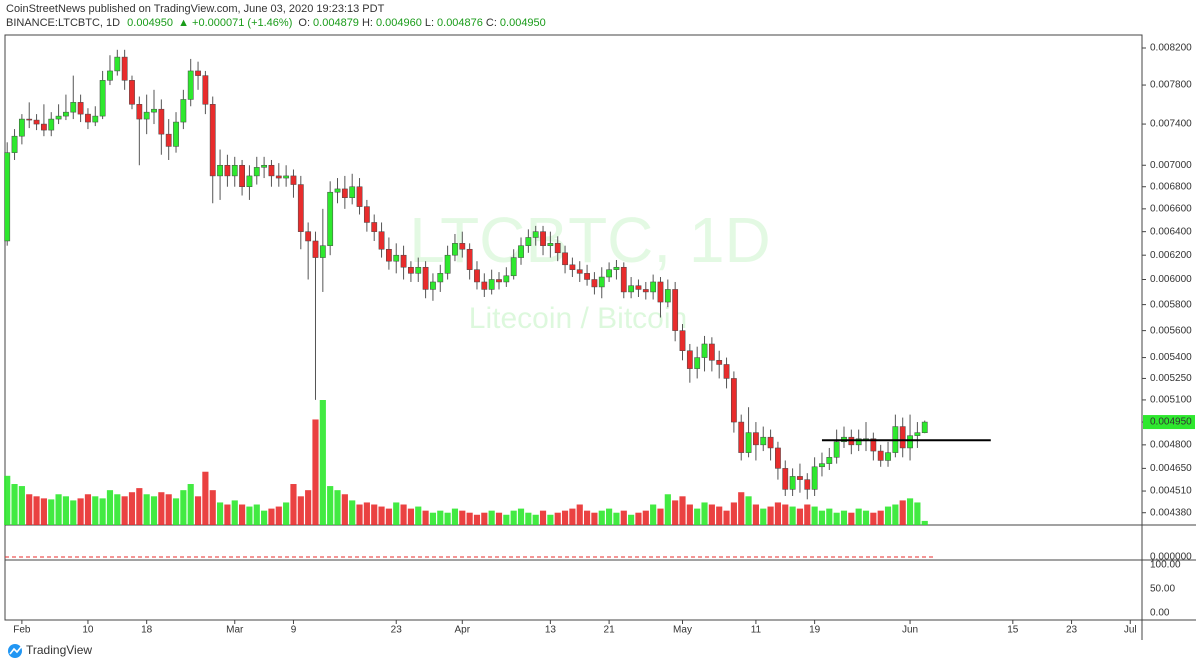 The image size is (1200, 664). Describe the element at coordinates (1171, 124) in the screenshot. I see `y-tick-label: 0.007400` at that location.